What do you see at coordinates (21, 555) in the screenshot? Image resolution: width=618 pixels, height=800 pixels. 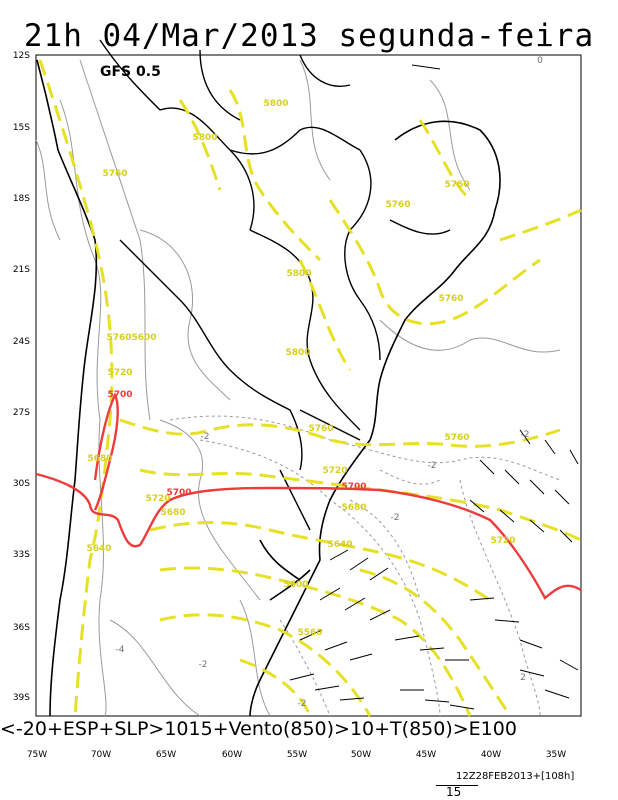 I see `lat-label: 33S` at bounding box center [21, 555].